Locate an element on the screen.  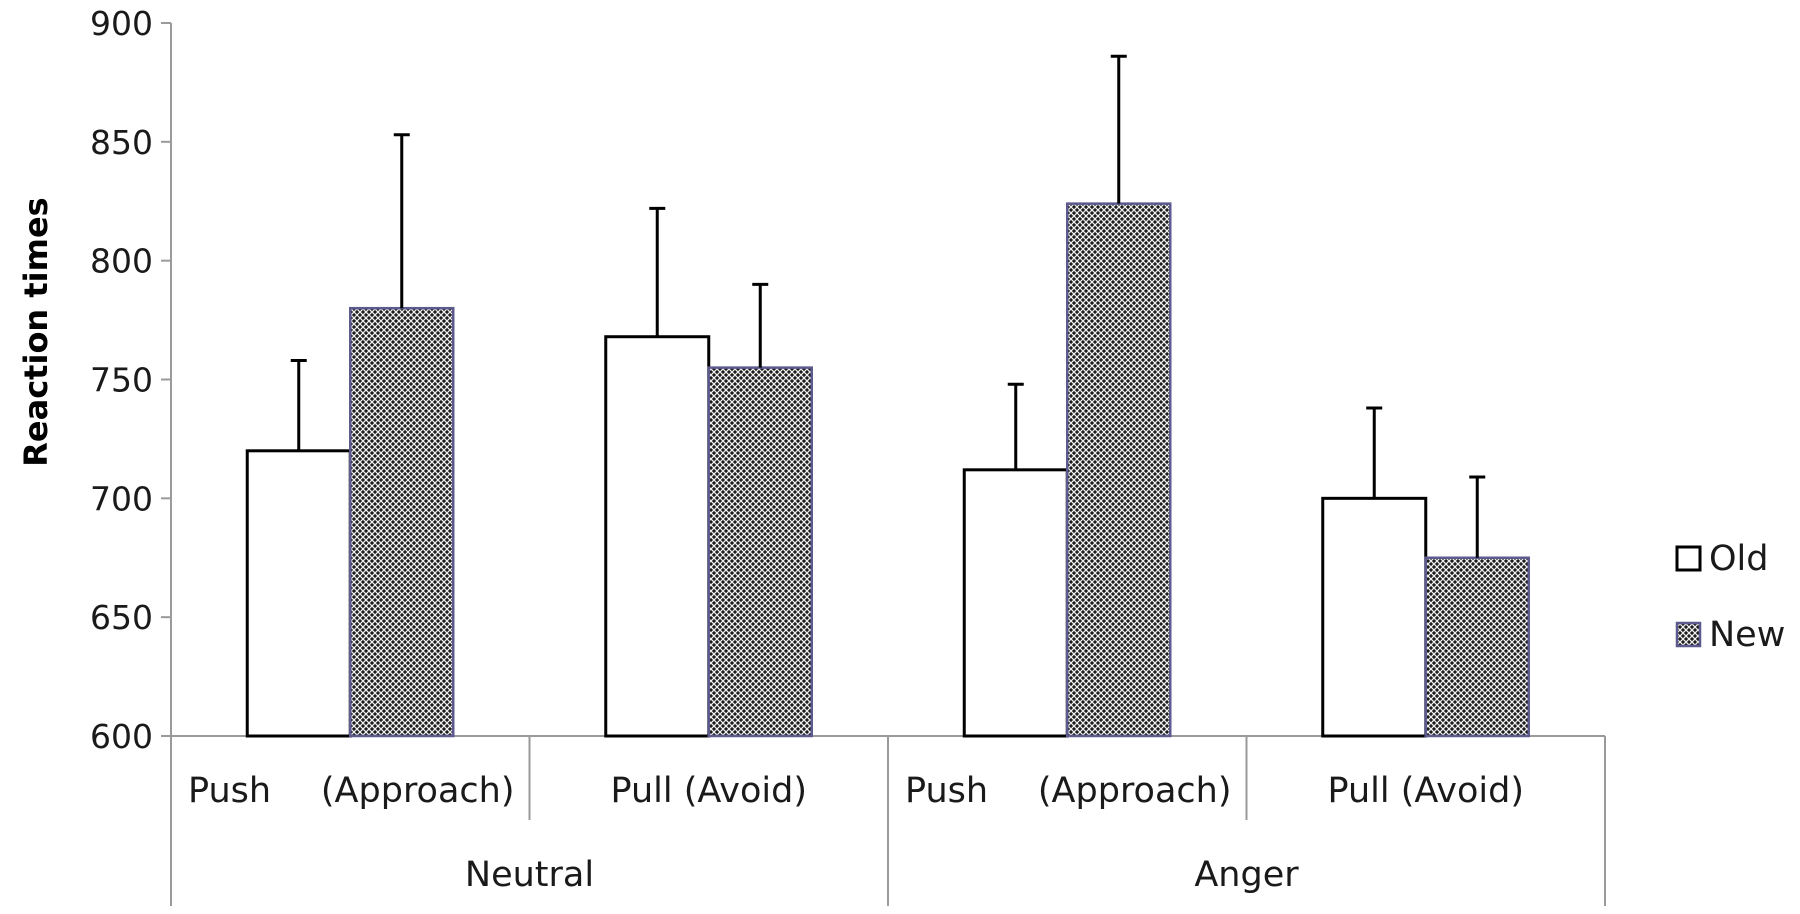
y-tick-label: 600 is located at coordinates (121, 736).